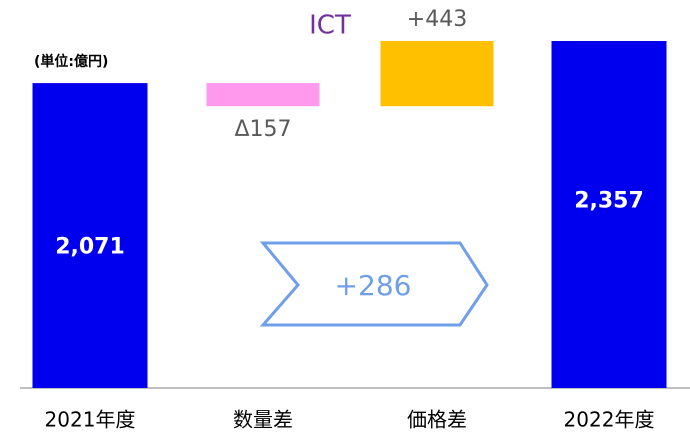 This screenshot has height=439, width=690. I want to click on value-label: +443, so click(437, 19).